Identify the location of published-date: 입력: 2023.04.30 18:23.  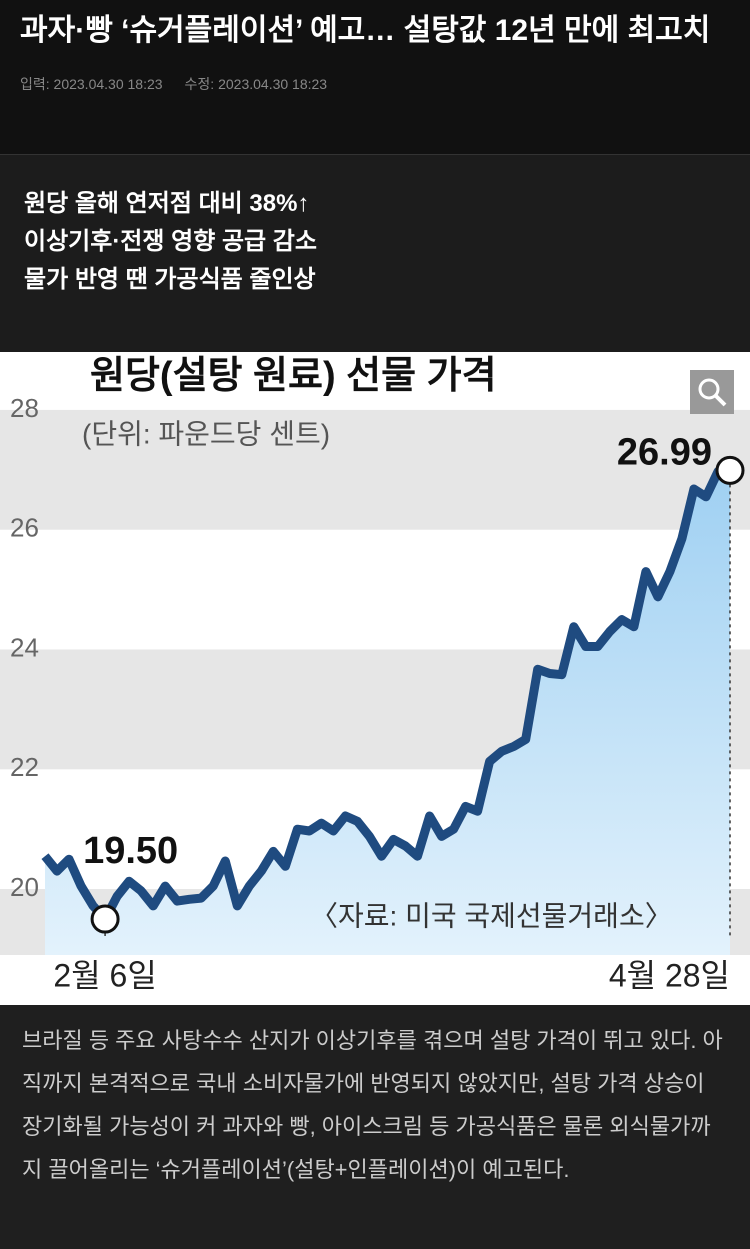
(91, 84).